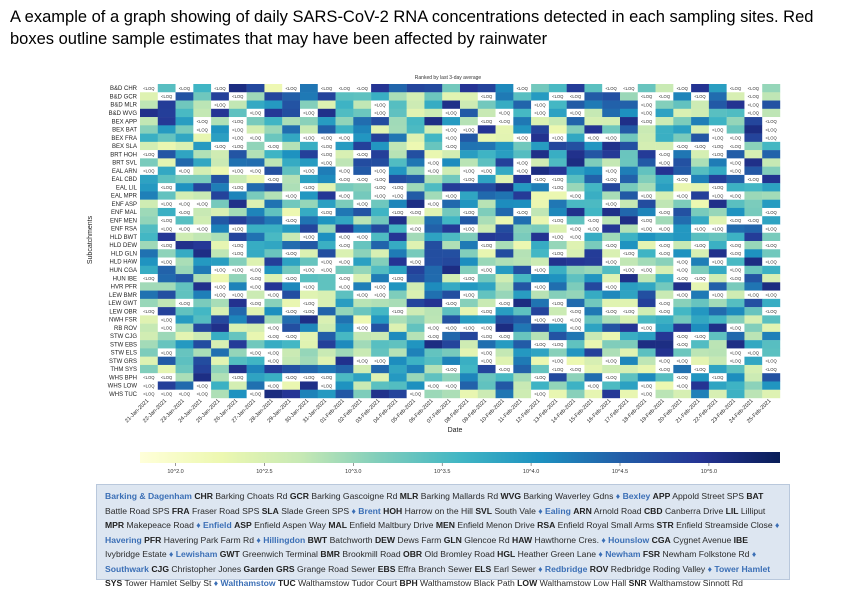  I want to click on site-name: Slade Green SPS, so click(315, 510).